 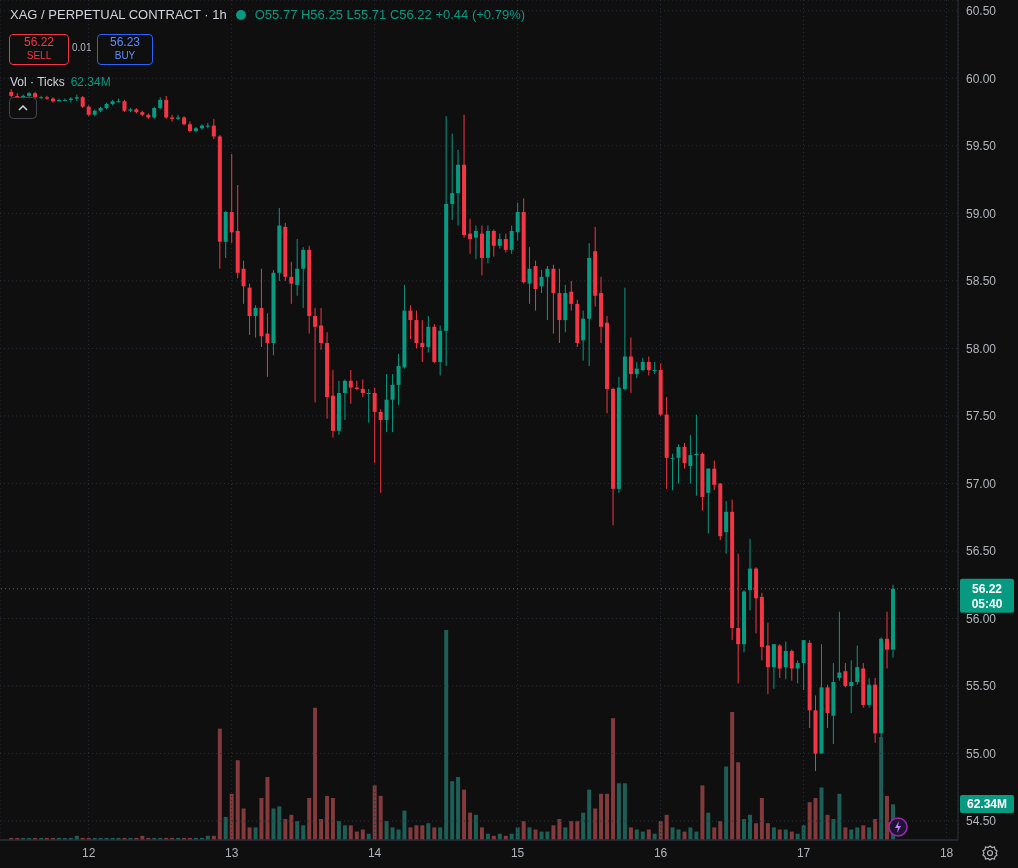 I want to click on annotation: BUY, so click(x=125, y=55).